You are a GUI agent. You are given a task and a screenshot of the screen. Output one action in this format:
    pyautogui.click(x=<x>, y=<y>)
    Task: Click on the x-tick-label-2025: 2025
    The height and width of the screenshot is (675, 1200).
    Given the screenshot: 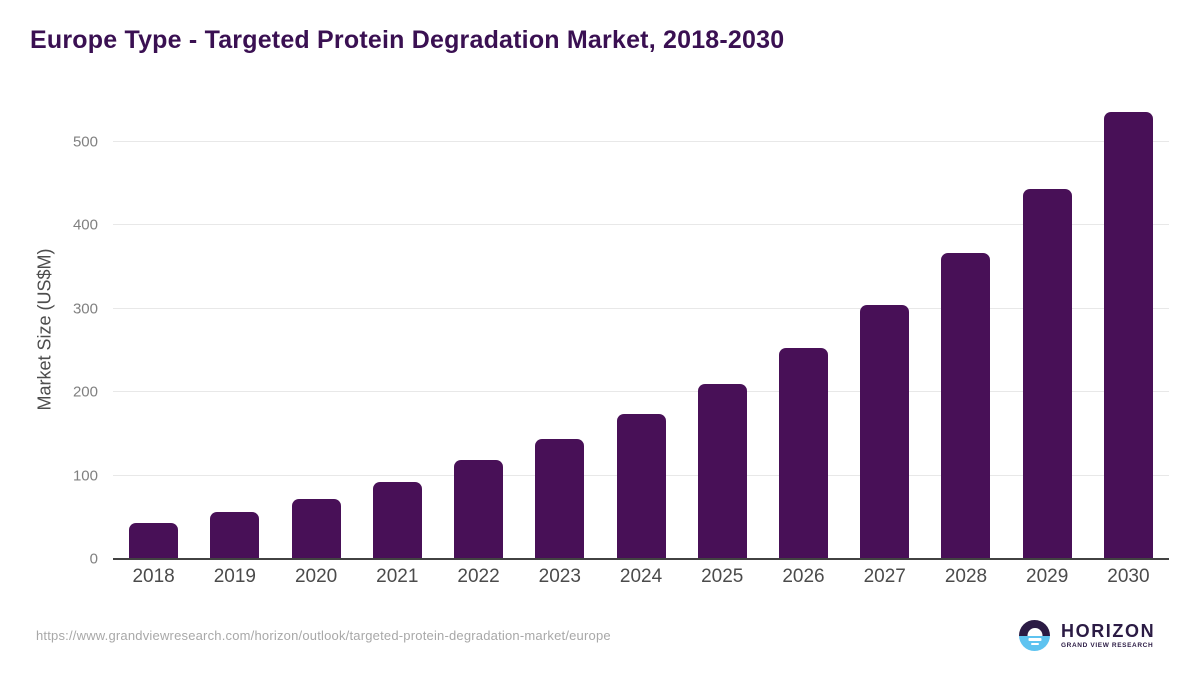 What is the action you would take?
    pyautogui.click(x=722, y=576)
    